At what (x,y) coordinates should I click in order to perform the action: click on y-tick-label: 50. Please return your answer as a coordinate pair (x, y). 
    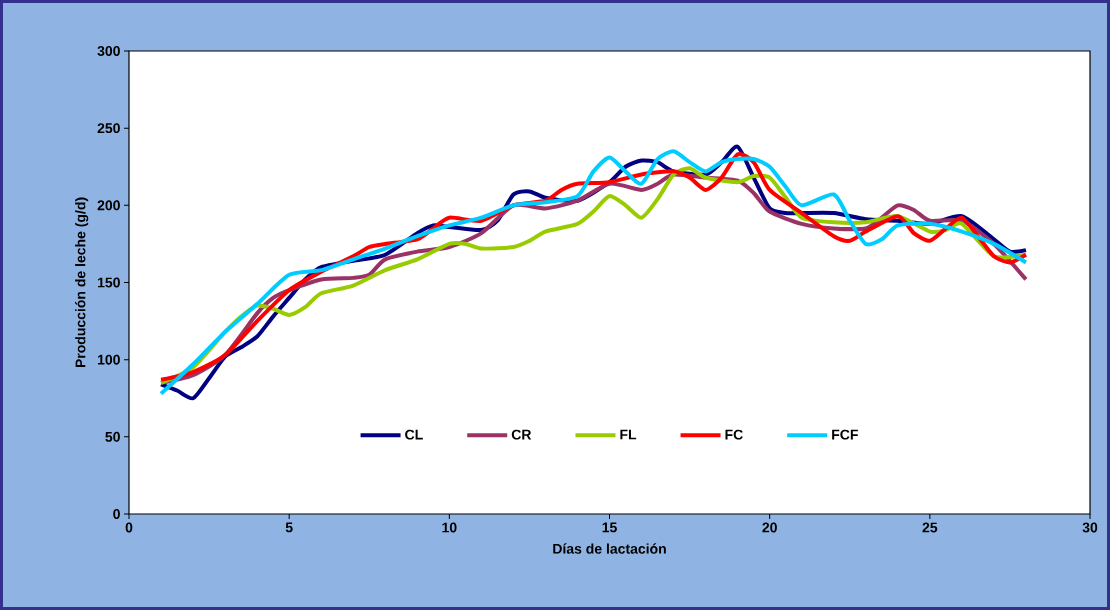
    Looking at the image, I should click on (112, 436).